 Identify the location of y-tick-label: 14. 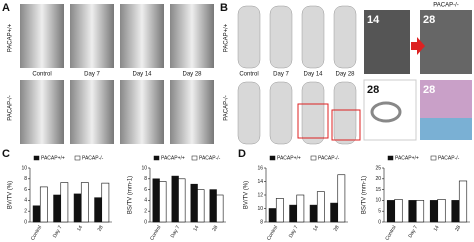
(260, 182).